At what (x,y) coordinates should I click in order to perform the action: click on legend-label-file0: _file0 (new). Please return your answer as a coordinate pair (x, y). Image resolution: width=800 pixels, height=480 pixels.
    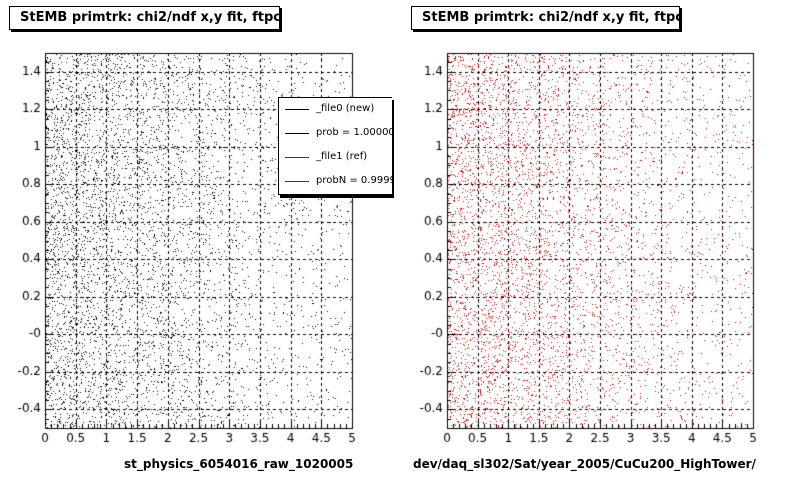
    Looking at the image, I should click on (345, 108).